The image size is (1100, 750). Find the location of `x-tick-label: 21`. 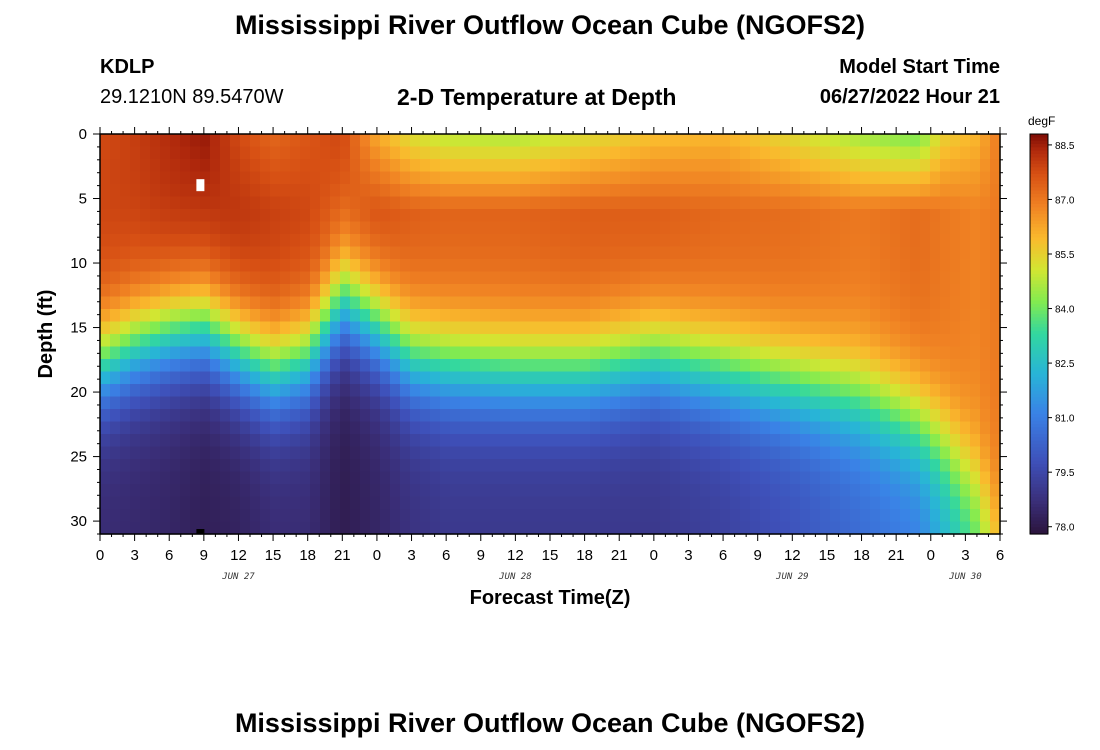

x-tick-label: 21 is located at coordinates (896, 555).